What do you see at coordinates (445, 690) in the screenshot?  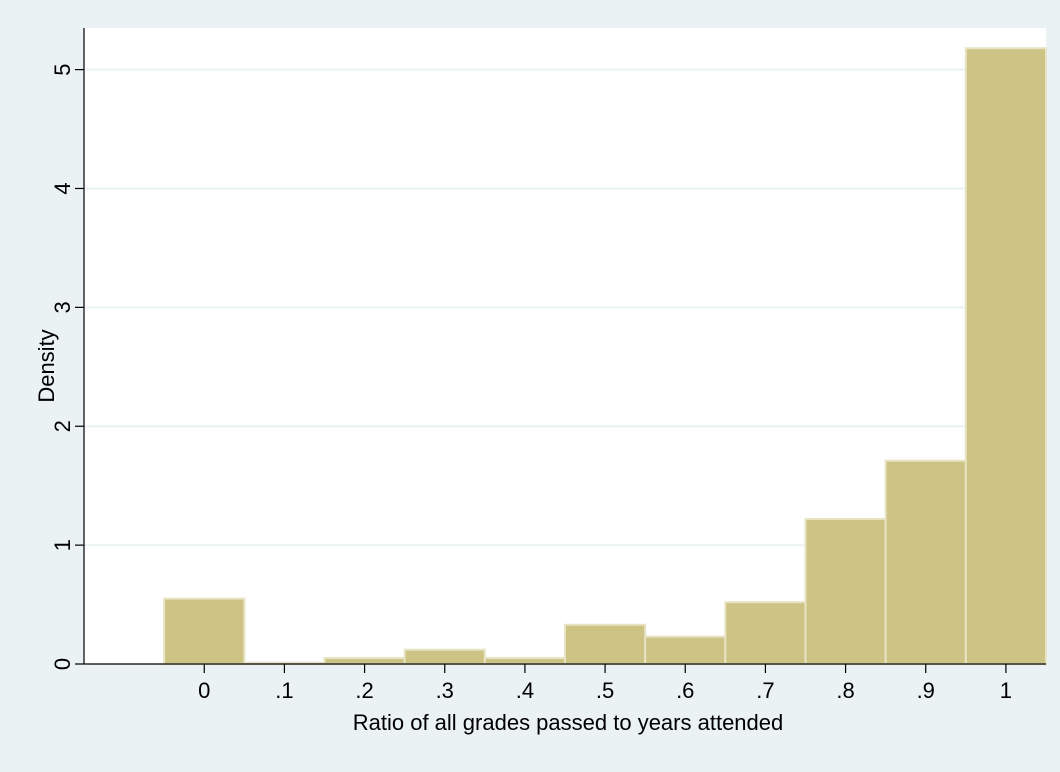 I see `x-tick-label: .3` at bounding box center [445, 690].